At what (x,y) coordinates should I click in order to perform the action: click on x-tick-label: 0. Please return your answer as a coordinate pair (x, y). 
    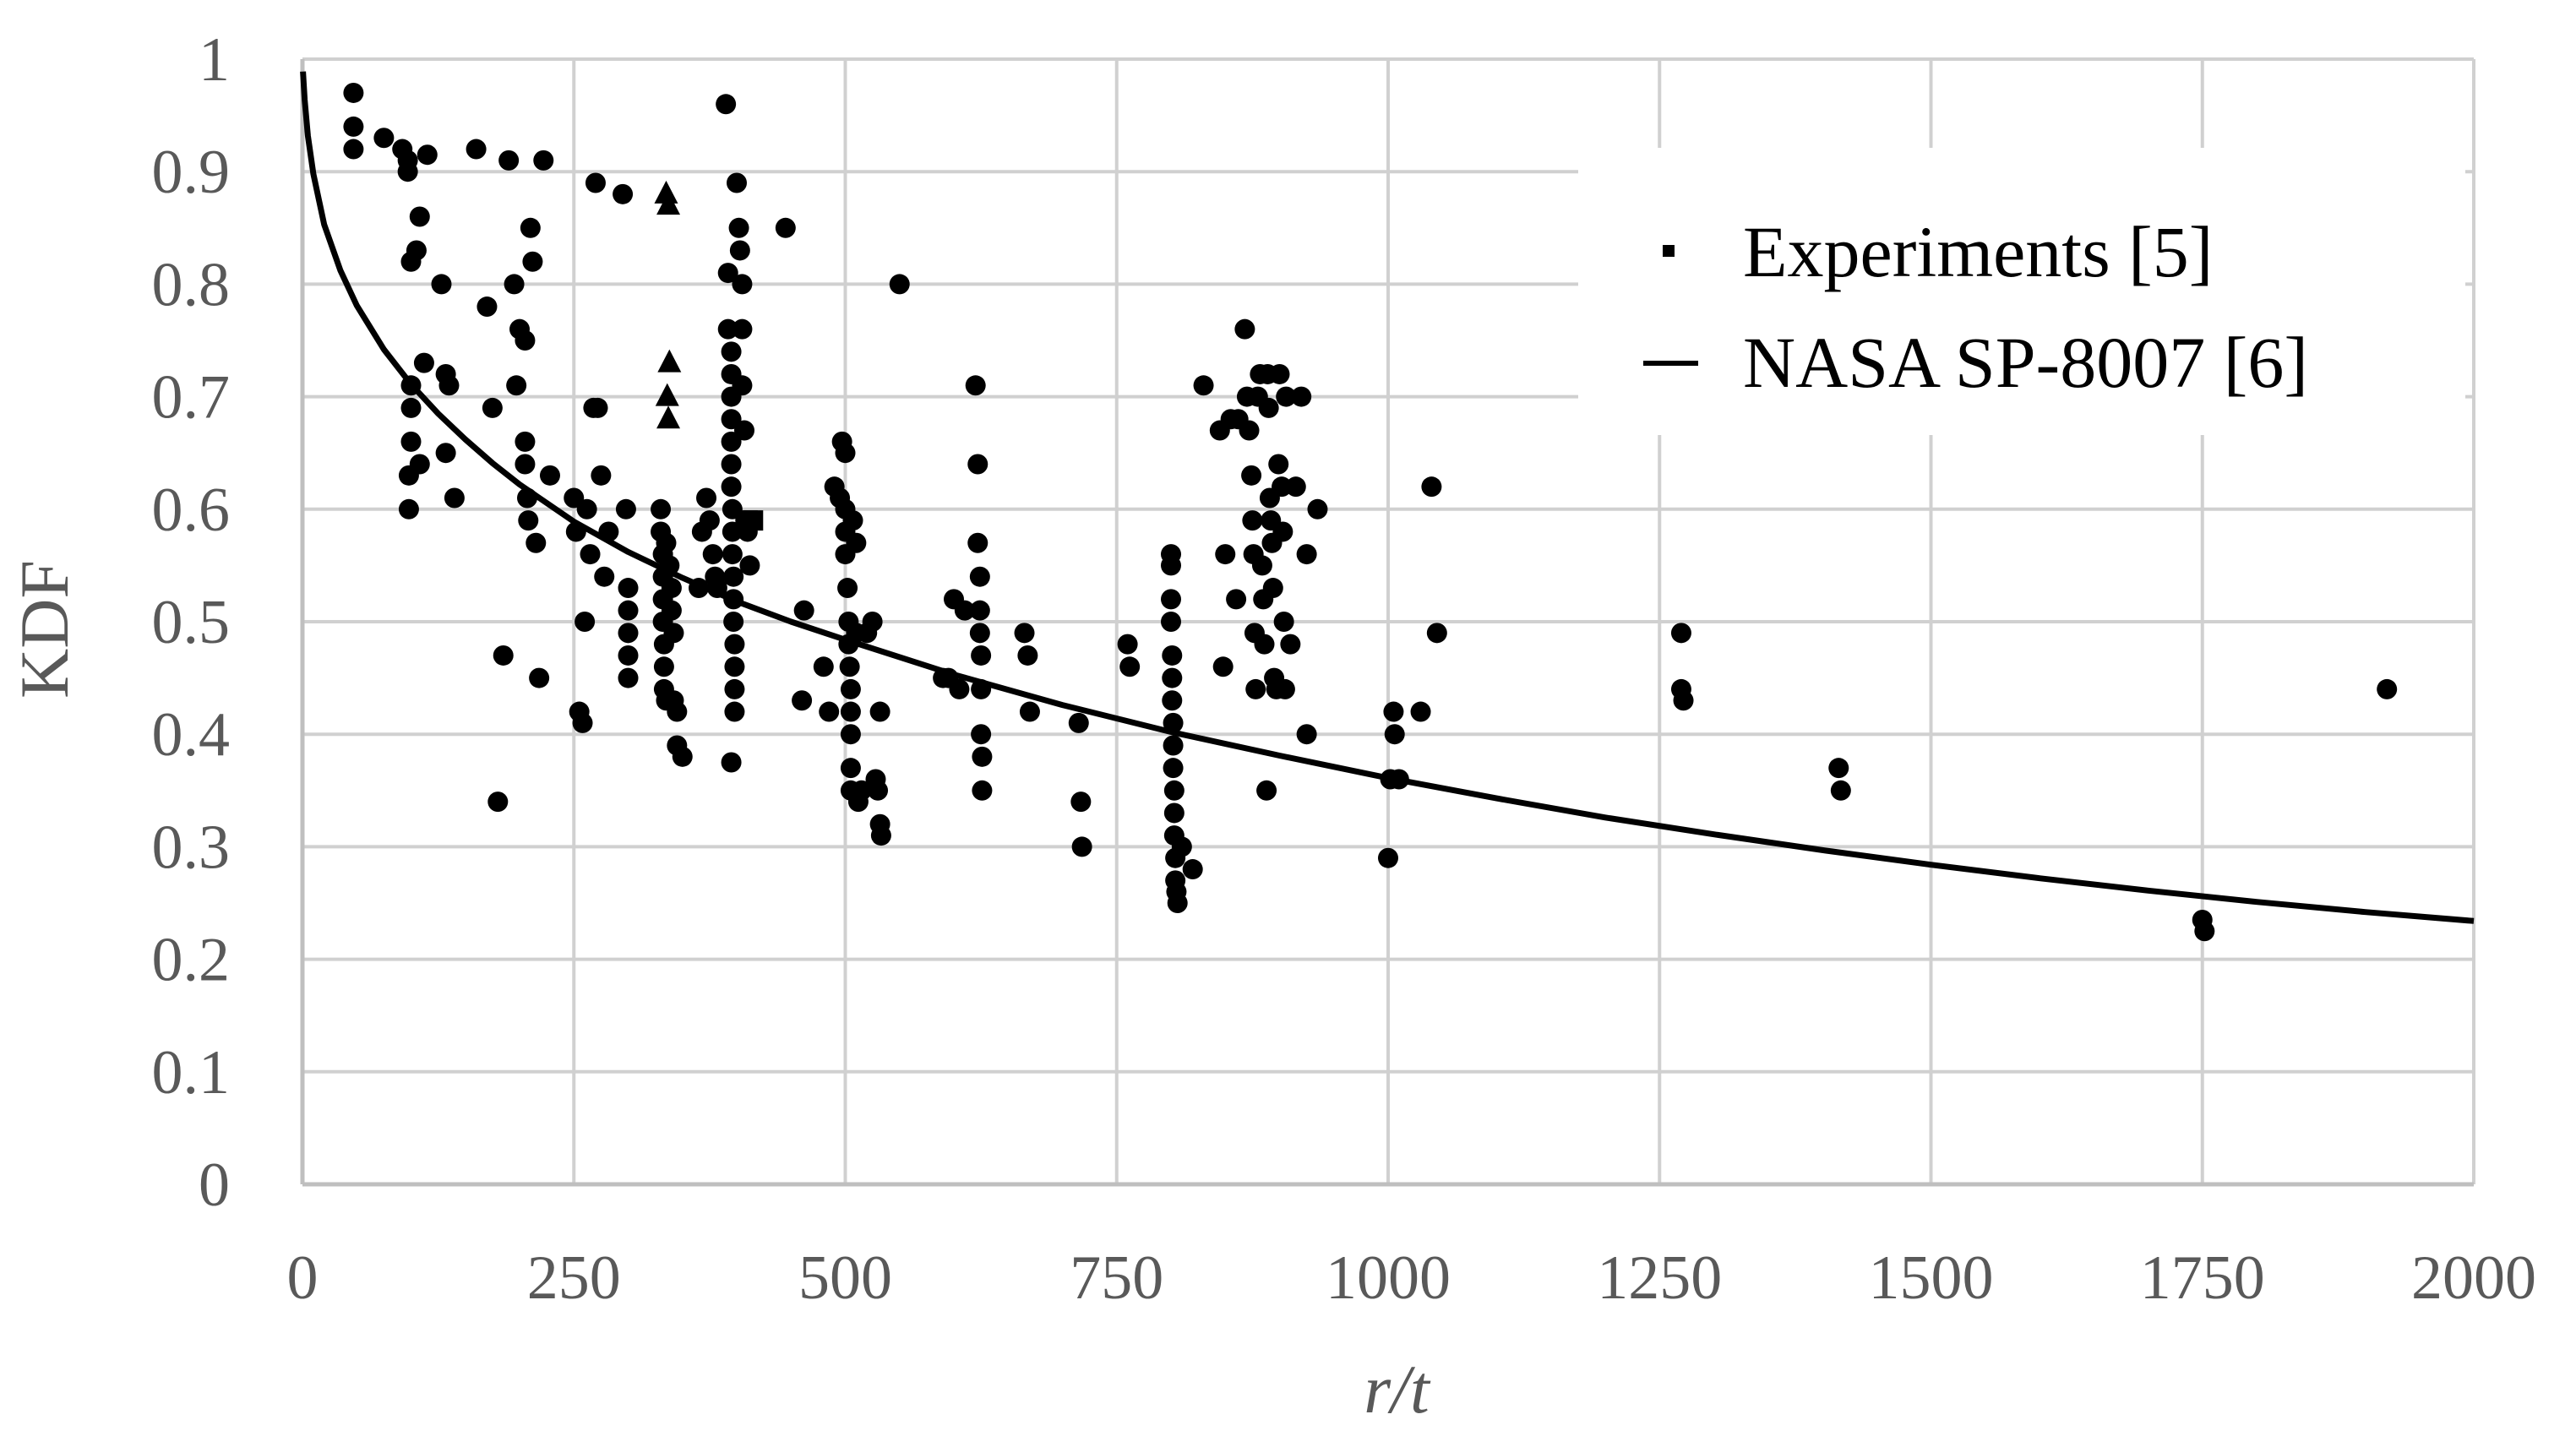
    Looking at the image, I should click on (303, 1278).